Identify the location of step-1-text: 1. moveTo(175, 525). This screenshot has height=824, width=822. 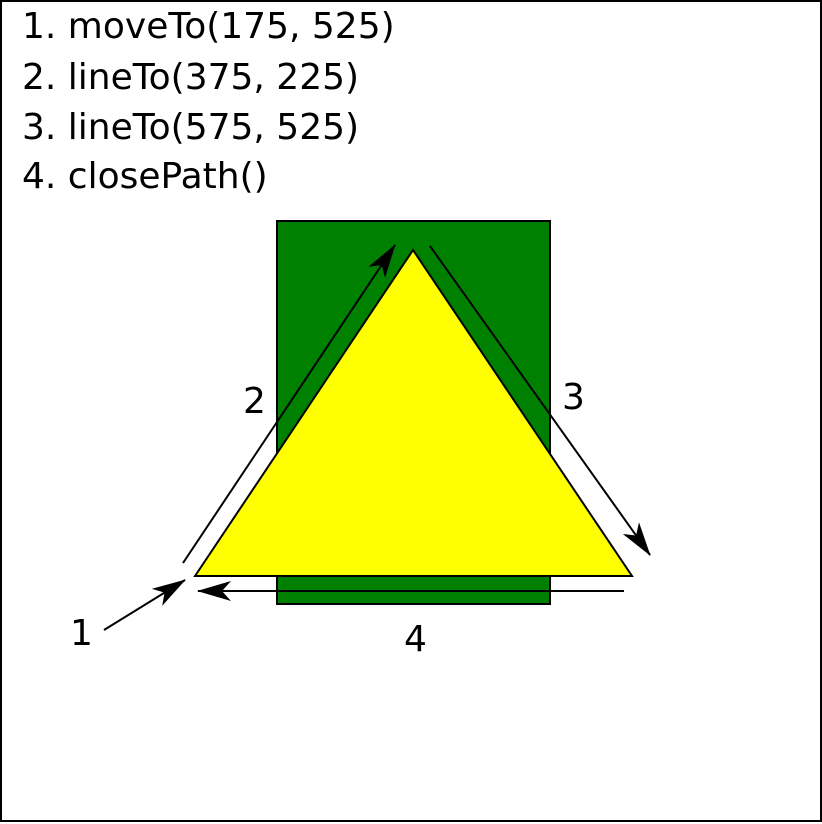
(208, 26).